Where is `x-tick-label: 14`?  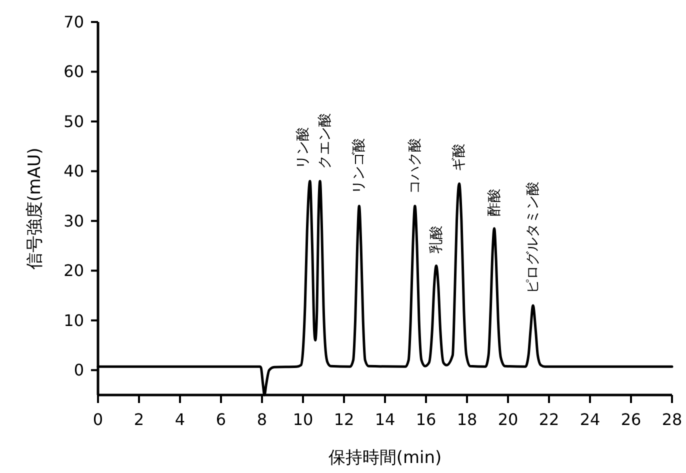 x-tick-label: 14 is located at coordinates (385, 419).